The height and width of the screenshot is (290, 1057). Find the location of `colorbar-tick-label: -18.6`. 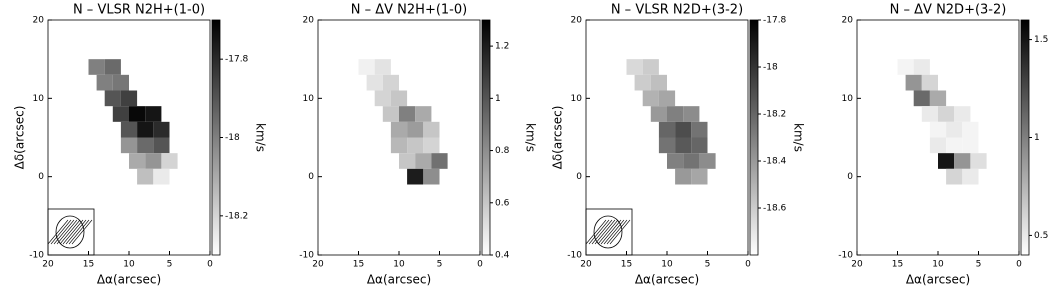

colorbar-tick-label: -18.6 is located at coordinates (775, 209).